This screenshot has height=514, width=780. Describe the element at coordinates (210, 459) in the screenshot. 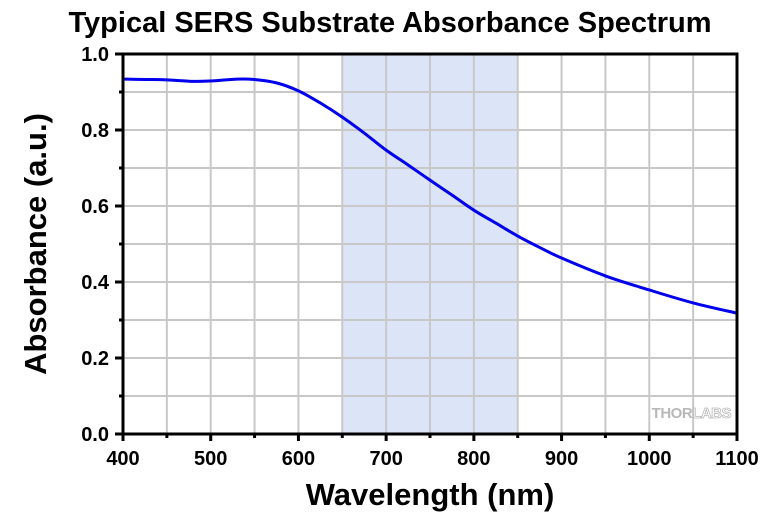

I see `x-tick-label: 500` at that location.